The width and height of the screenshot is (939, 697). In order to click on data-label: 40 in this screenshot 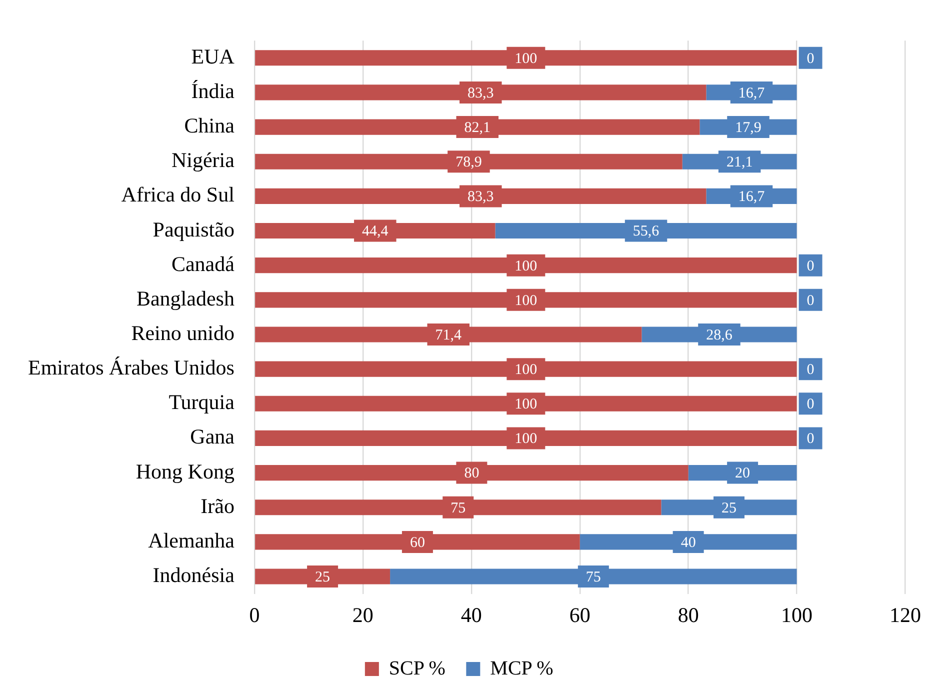, I will do `click(688, 542)`.